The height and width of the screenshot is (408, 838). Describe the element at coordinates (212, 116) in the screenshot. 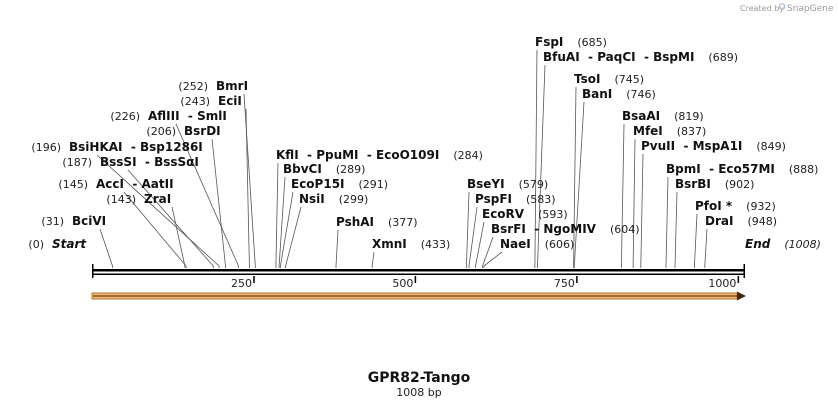

I see `enzyme-name-part: SmlI` at that location.